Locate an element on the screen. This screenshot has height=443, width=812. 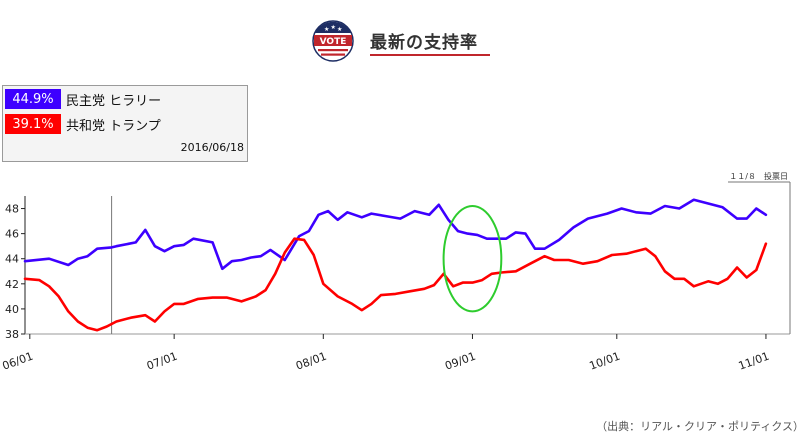
x-tick-label: 10/01 is located at coordinates (605, 361).